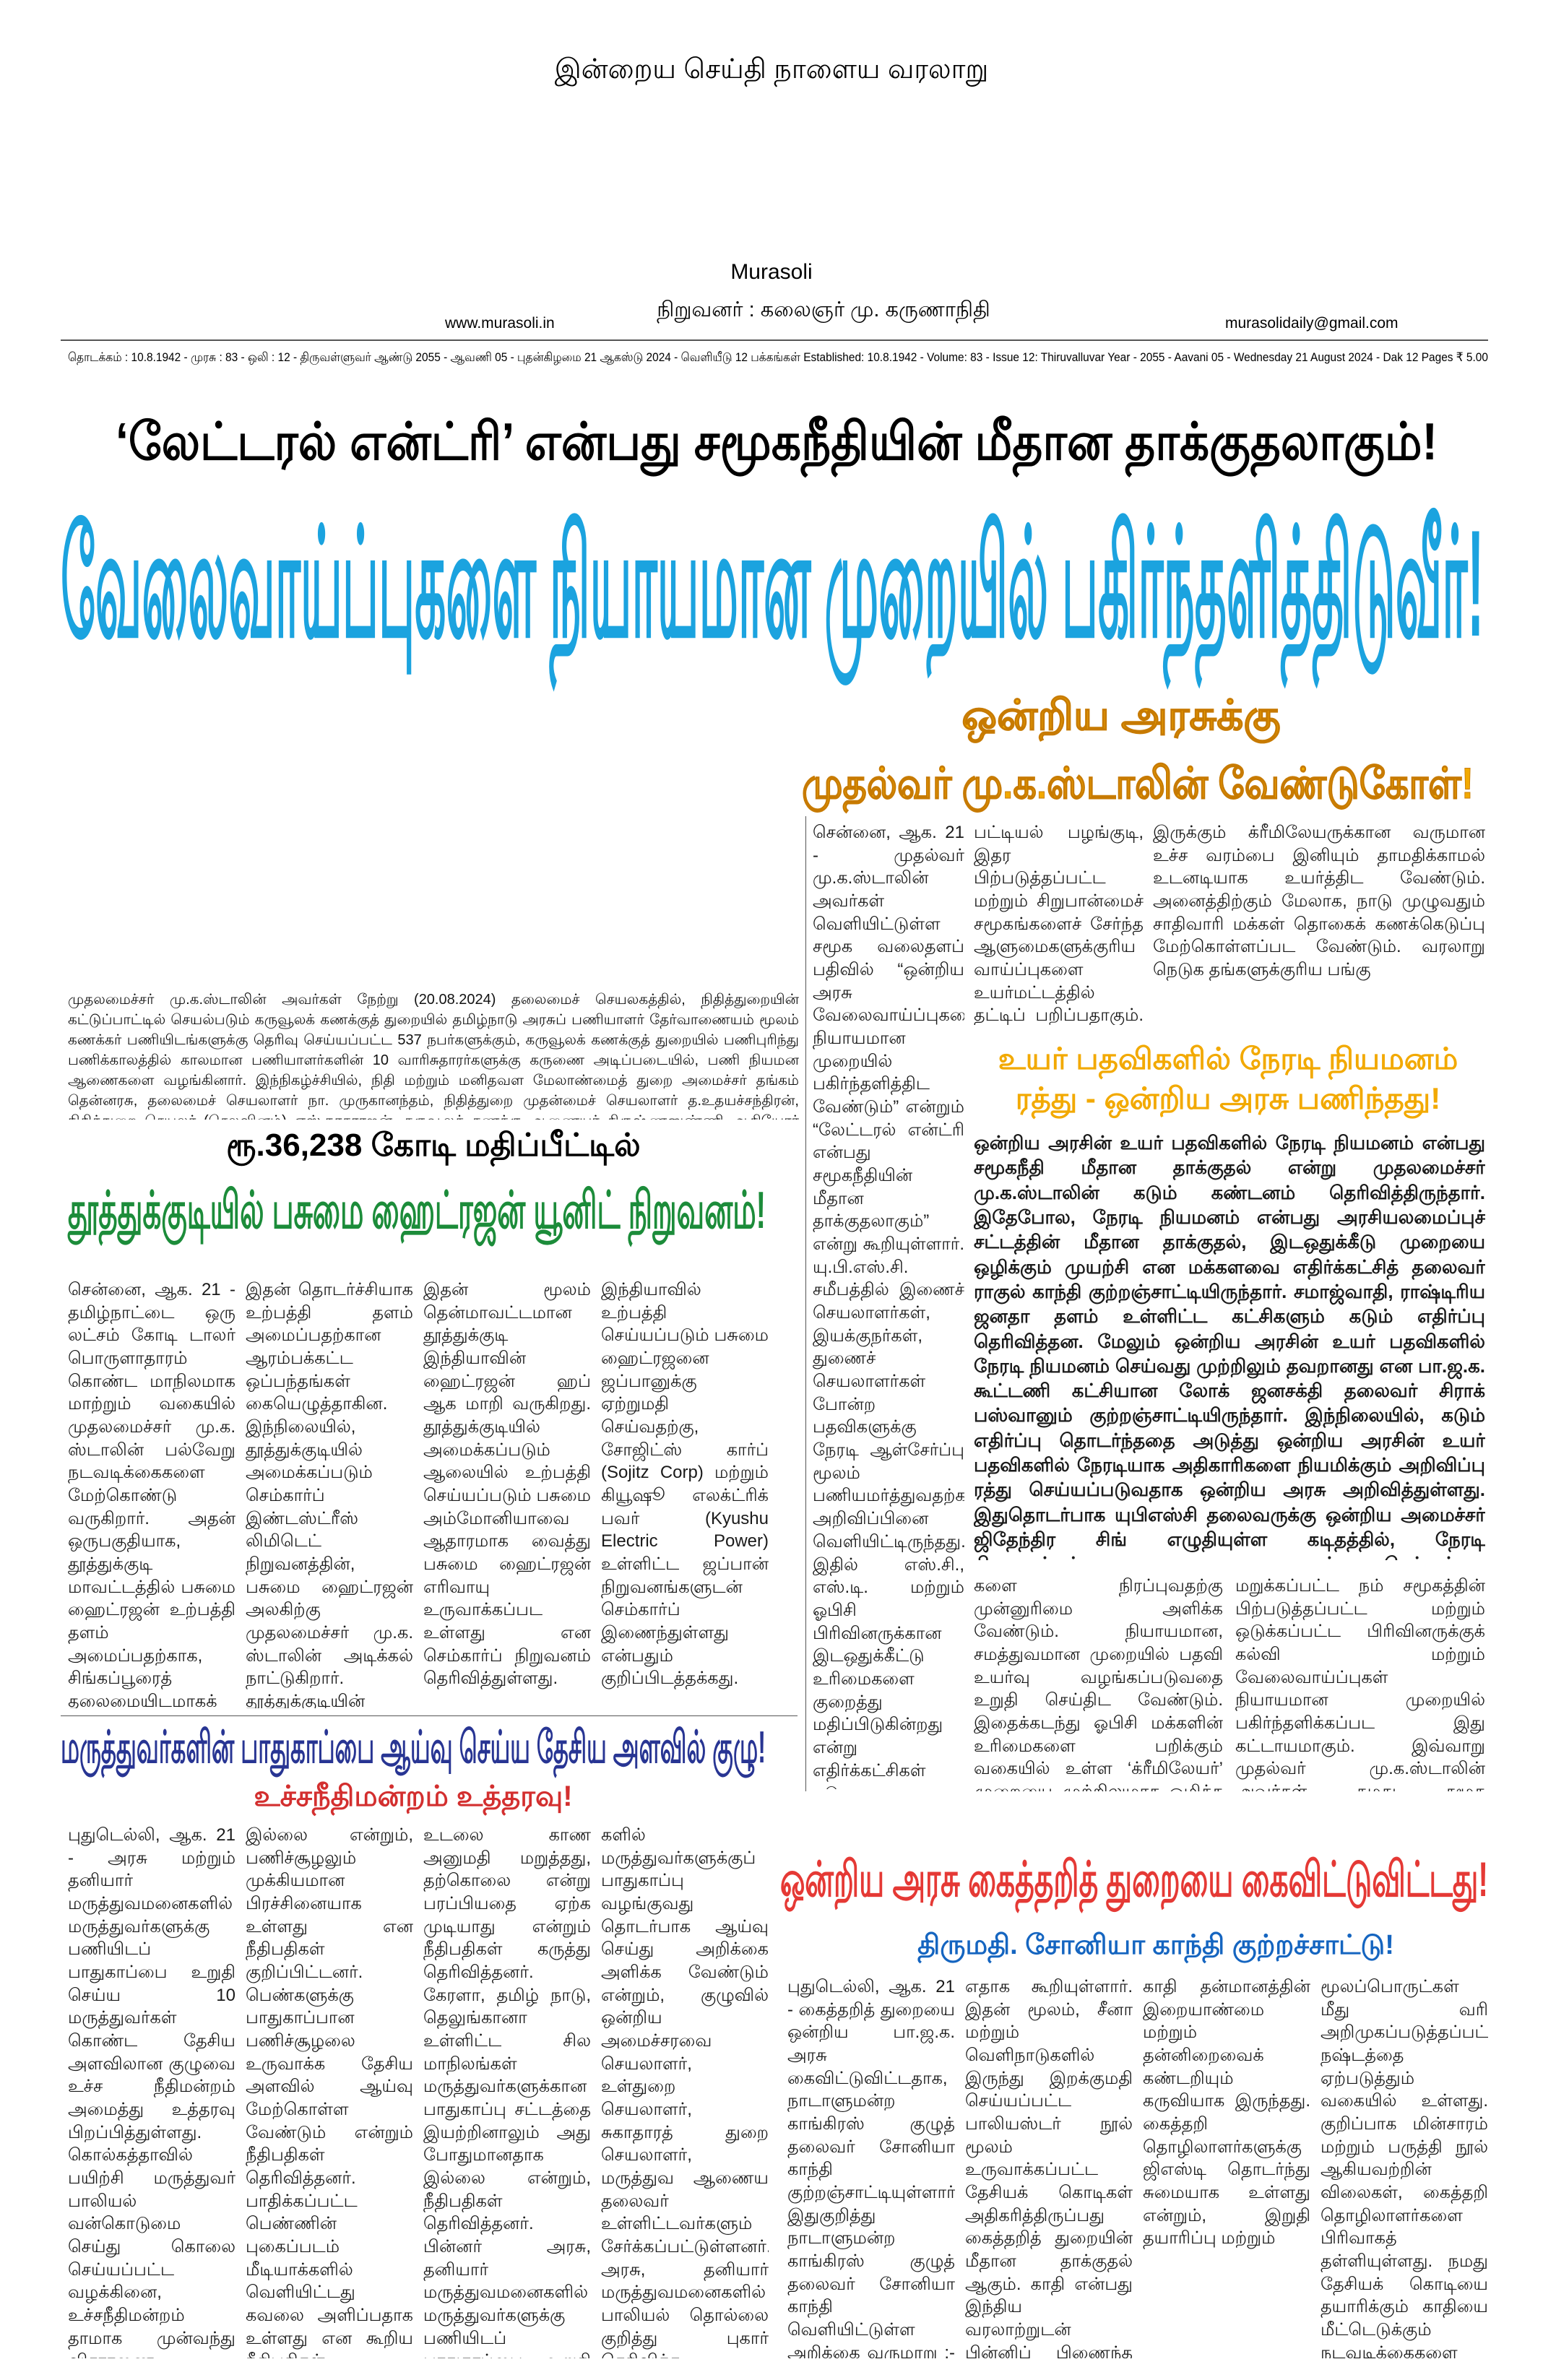 The width and height of the screenshot is (1543, 2380). I want to click on slogan: இன்றைய செய்தி நாளைய வரலாறு, so click(771, 70).